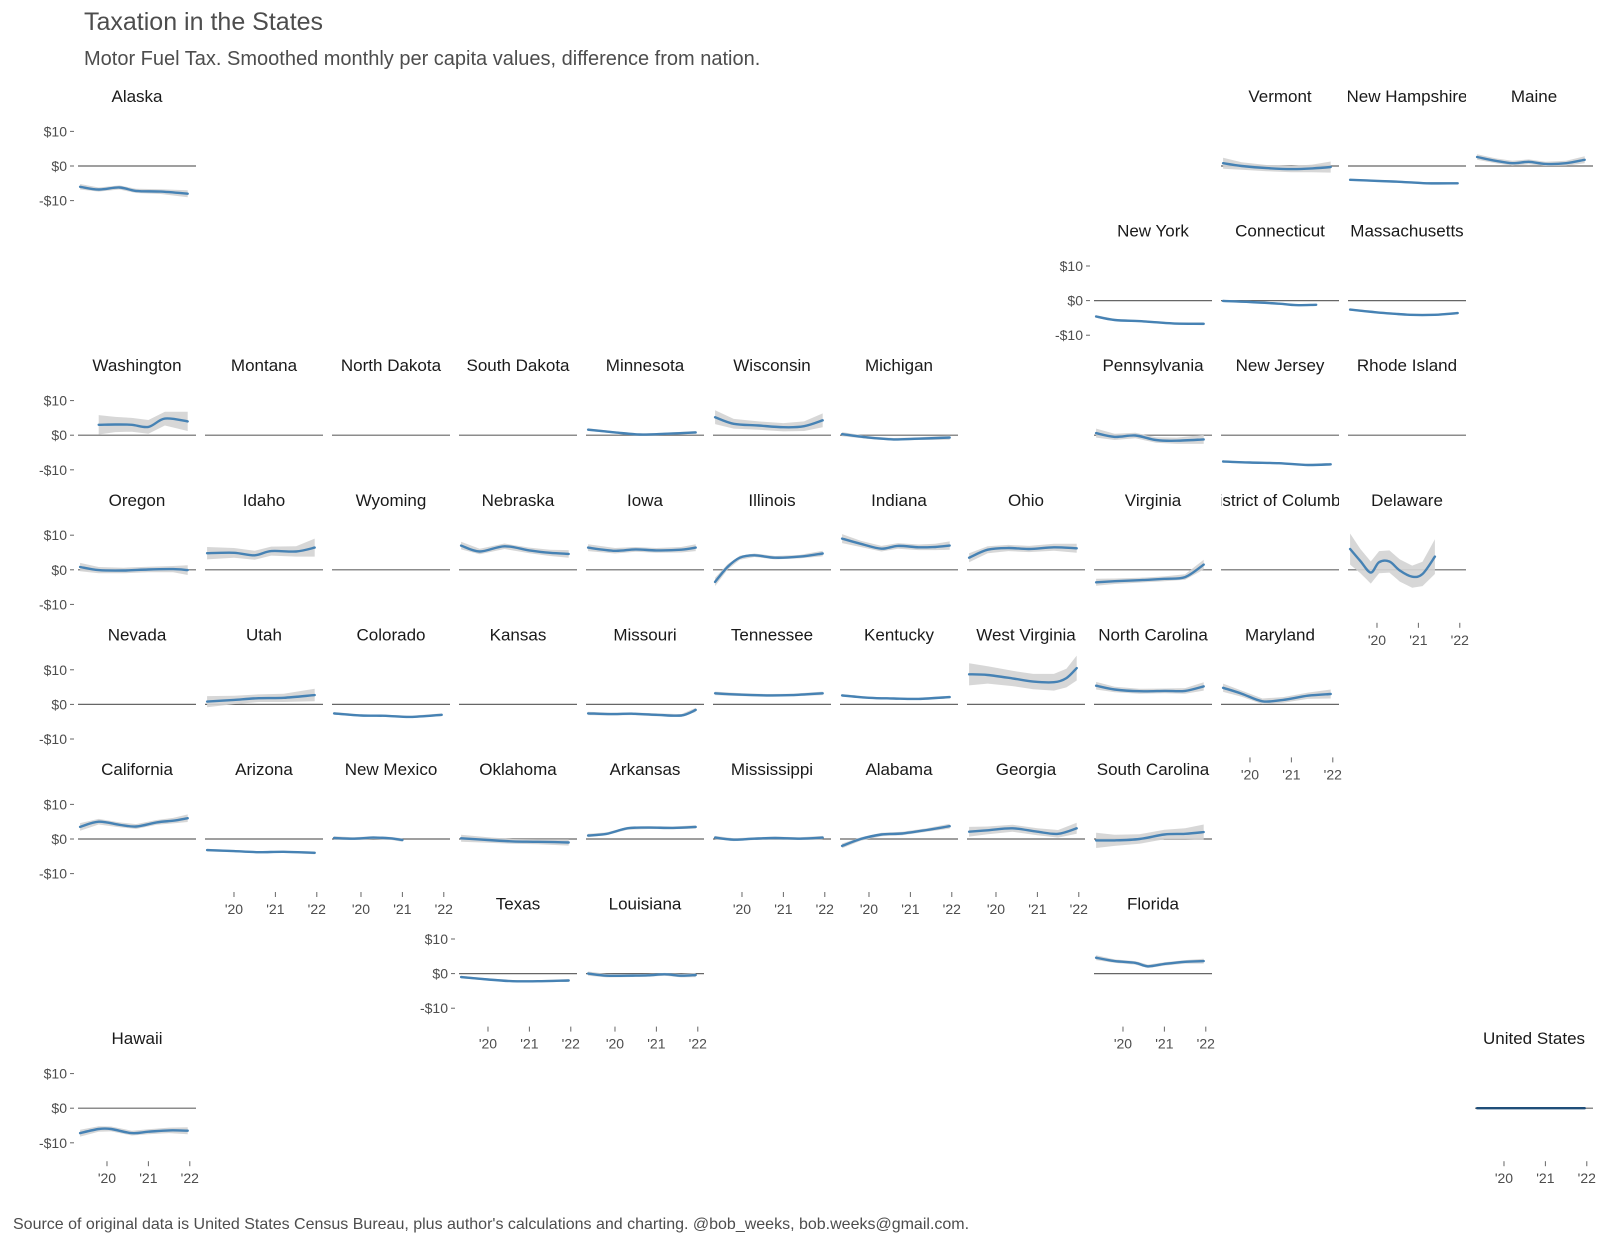  I want to click on facet-michigan: Michigan, so click(899, 398).